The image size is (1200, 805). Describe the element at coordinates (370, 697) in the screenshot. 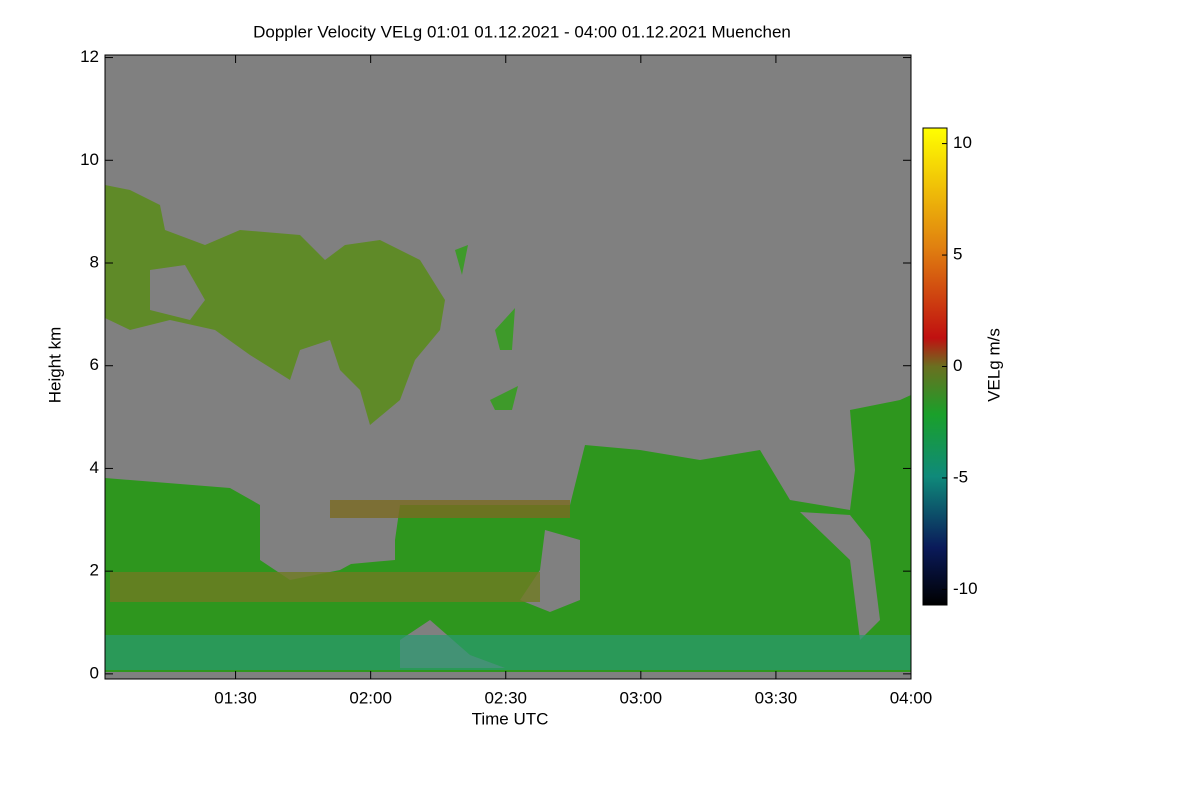

I see `x-tick-label: 02:00` at that location.